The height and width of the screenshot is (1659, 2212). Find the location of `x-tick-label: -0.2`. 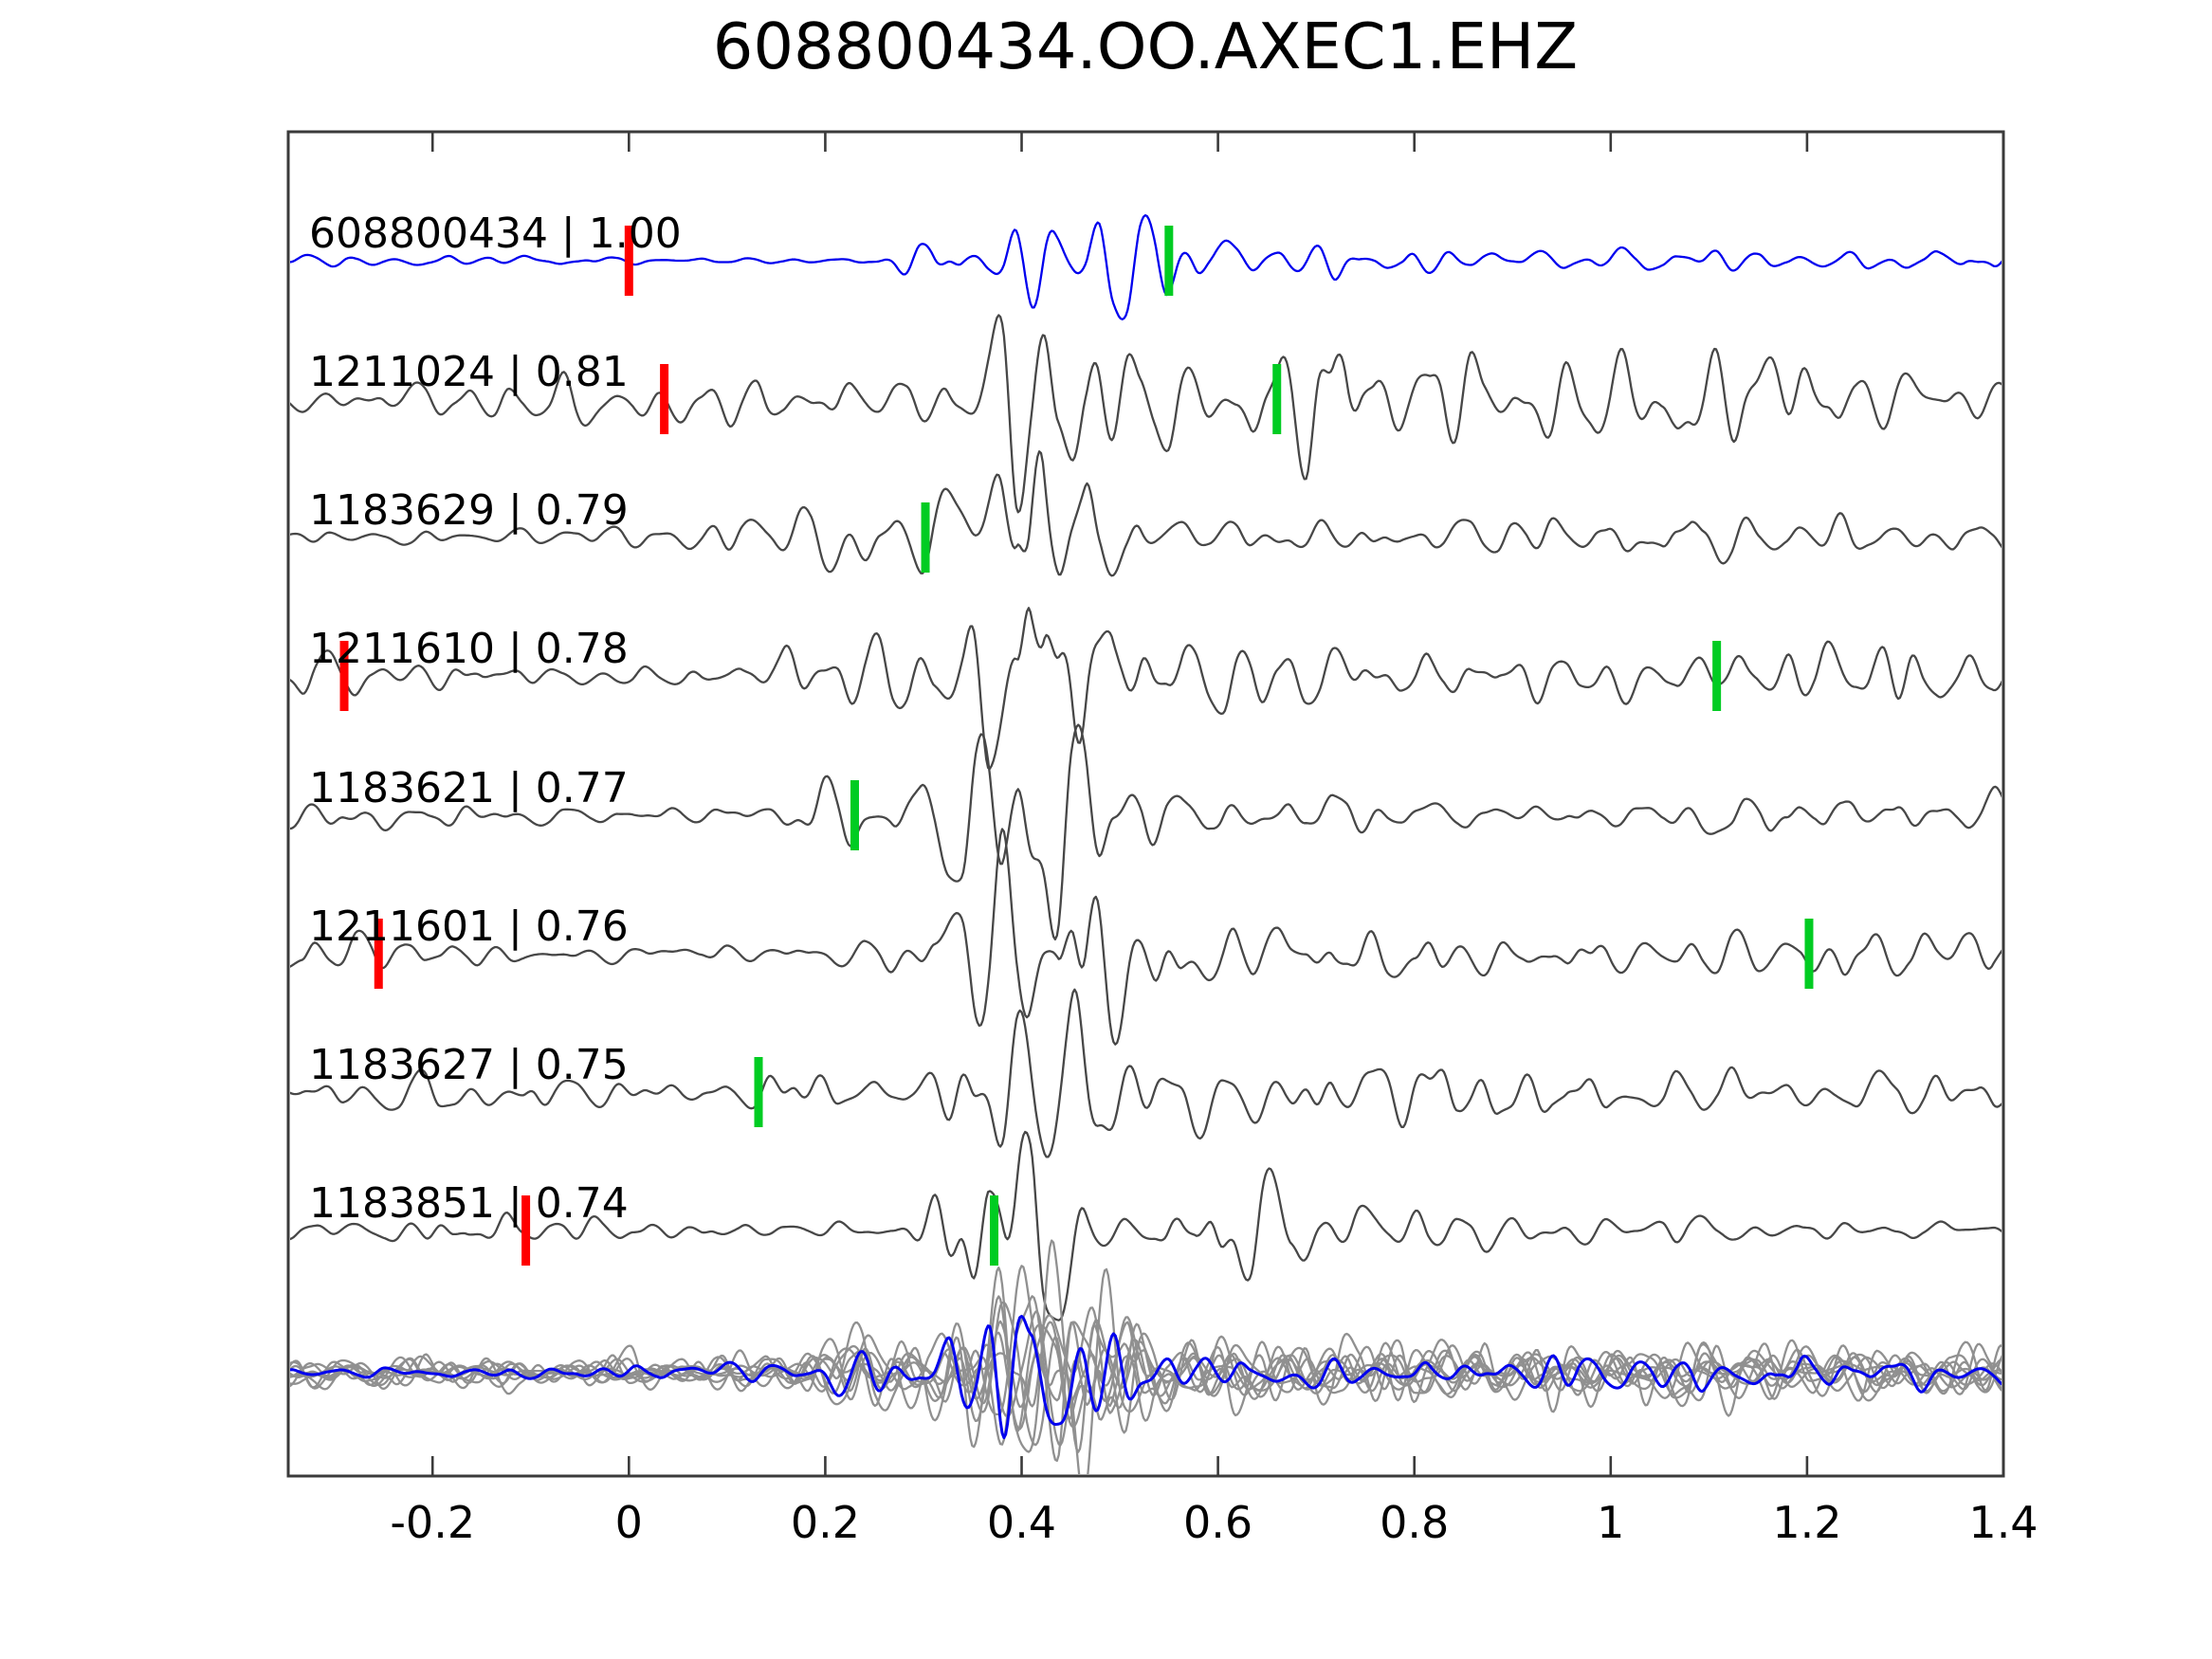

x-tick-label: -0.2 is located at coordinates (432, 1522).